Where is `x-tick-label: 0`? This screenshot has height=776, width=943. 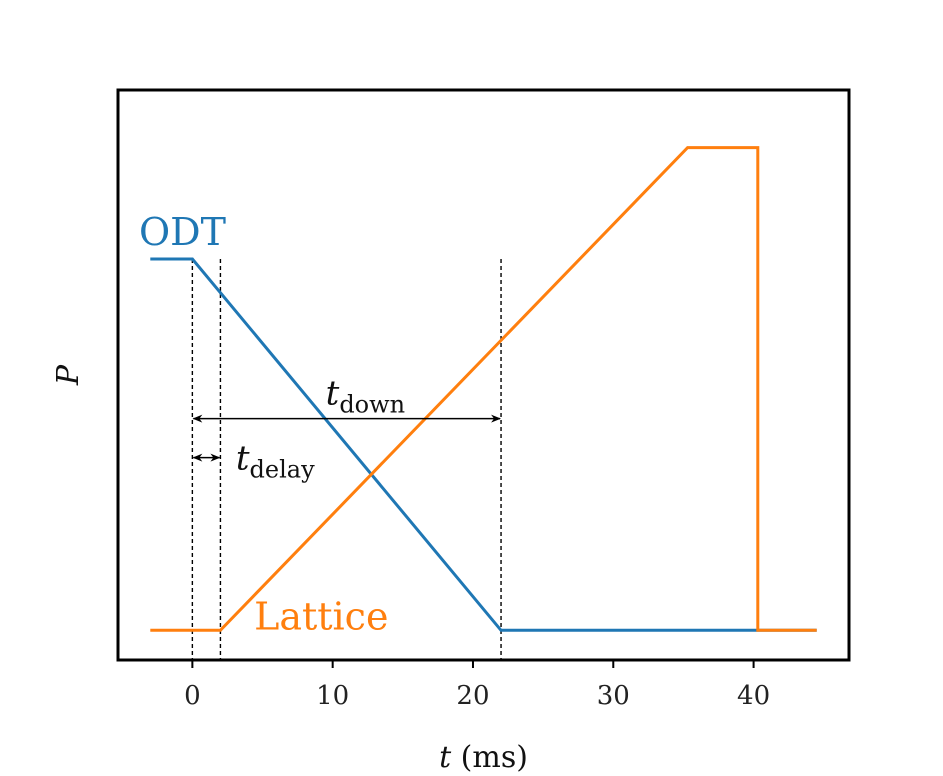 x-tick-label: 0 is located at coordinates (192, 696).